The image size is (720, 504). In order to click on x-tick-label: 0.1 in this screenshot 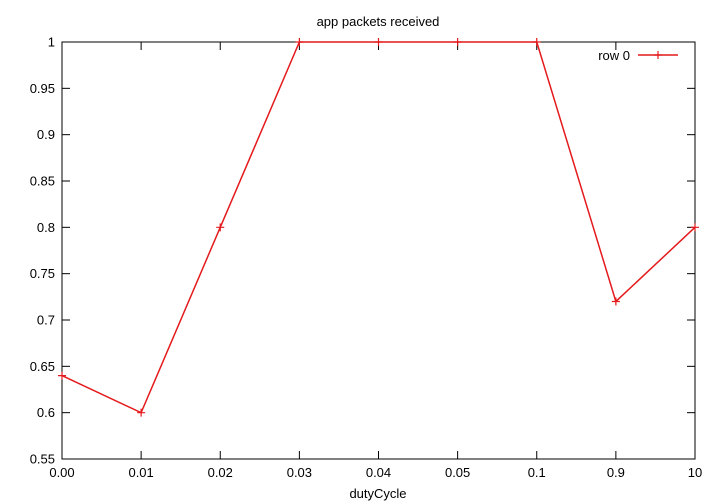, I will do `click(537, 472)`.